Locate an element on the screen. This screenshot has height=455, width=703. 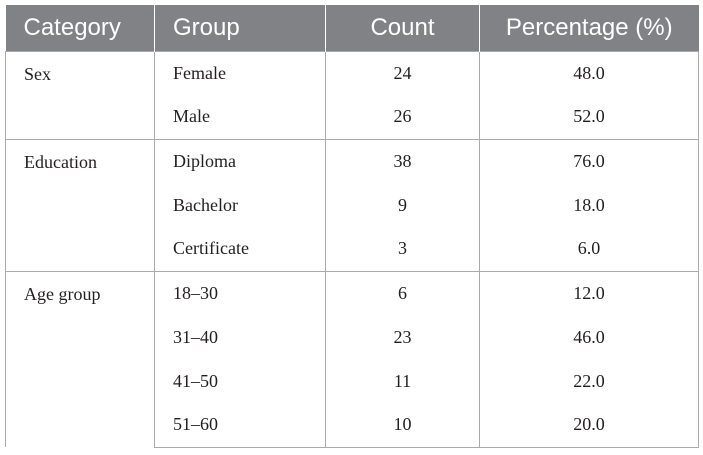
count-cell: 9 is located at coordinates (402, 205).